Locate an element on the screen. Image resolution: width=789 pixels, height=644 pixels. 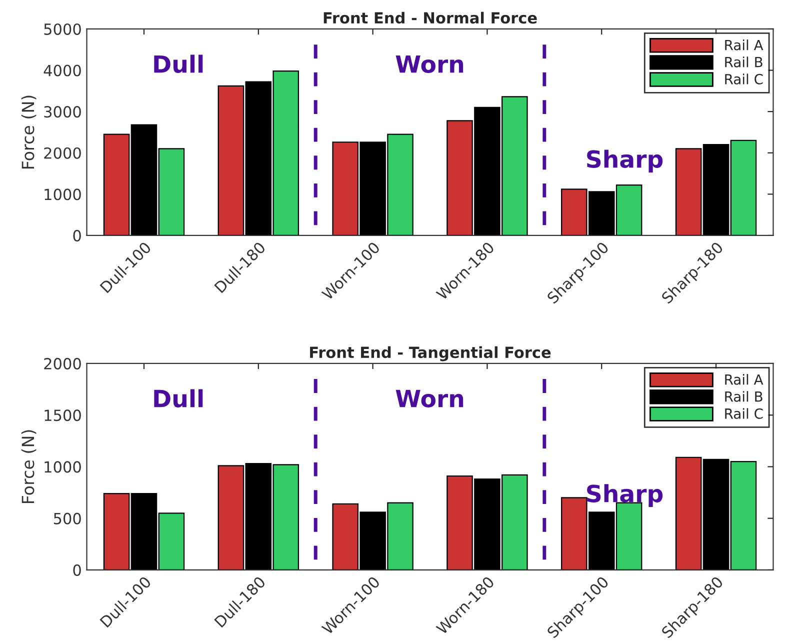
y-tick-label: 3000 is located at coordinates (62, 112).